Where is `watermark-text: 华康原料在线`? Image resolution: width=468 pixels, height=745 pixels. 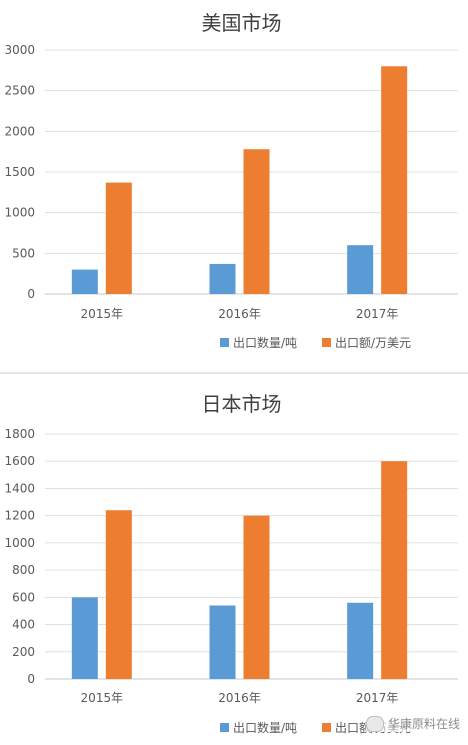
watermark-text: 华康原料在线 is located at coordinates (424, 724).